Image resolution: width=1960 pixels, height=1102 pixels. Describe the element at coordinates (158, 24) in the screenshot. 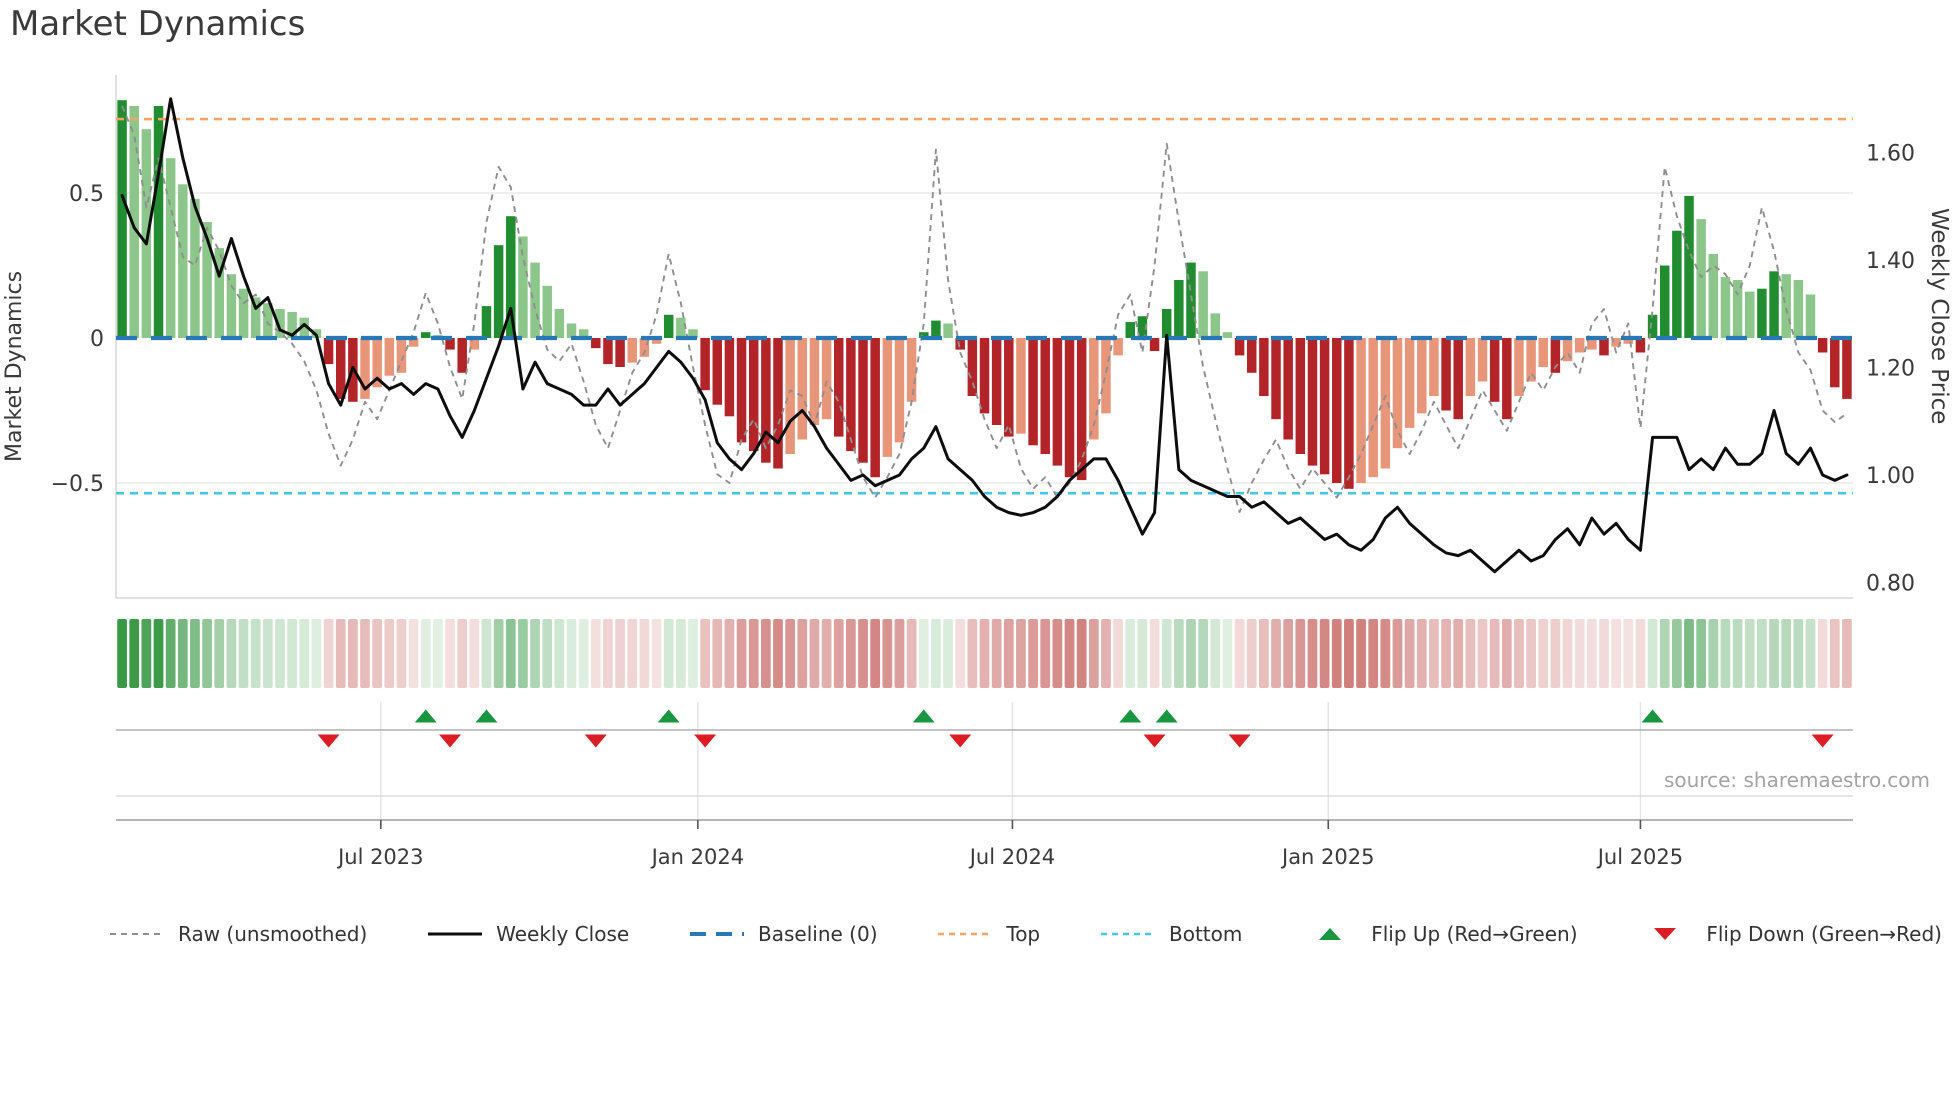

I see `page-title: Market Dynamics` at that location.